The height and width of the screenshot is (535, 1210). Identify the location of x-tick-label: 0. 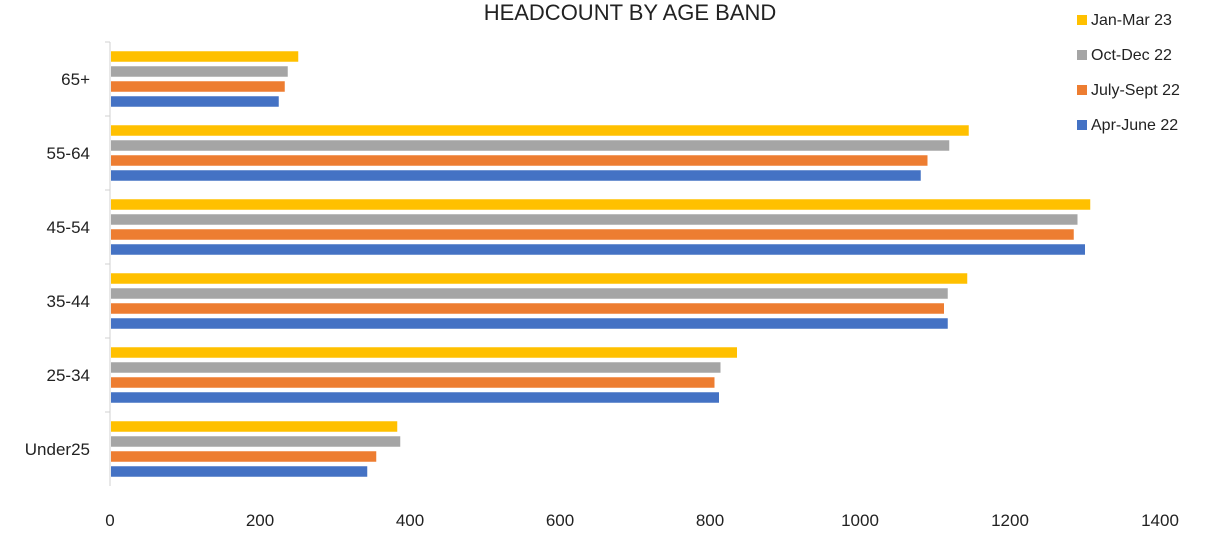
(109, 520).